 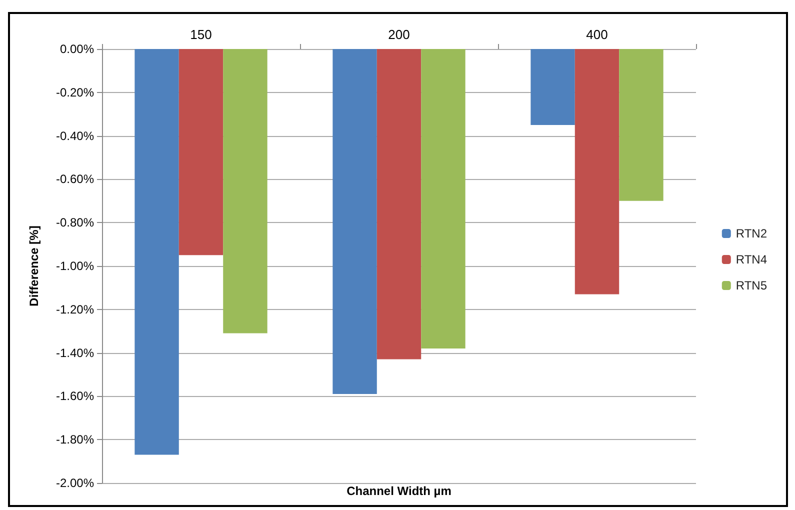 I want to click on legend-label: RTN4, so click(x=752, y=259).